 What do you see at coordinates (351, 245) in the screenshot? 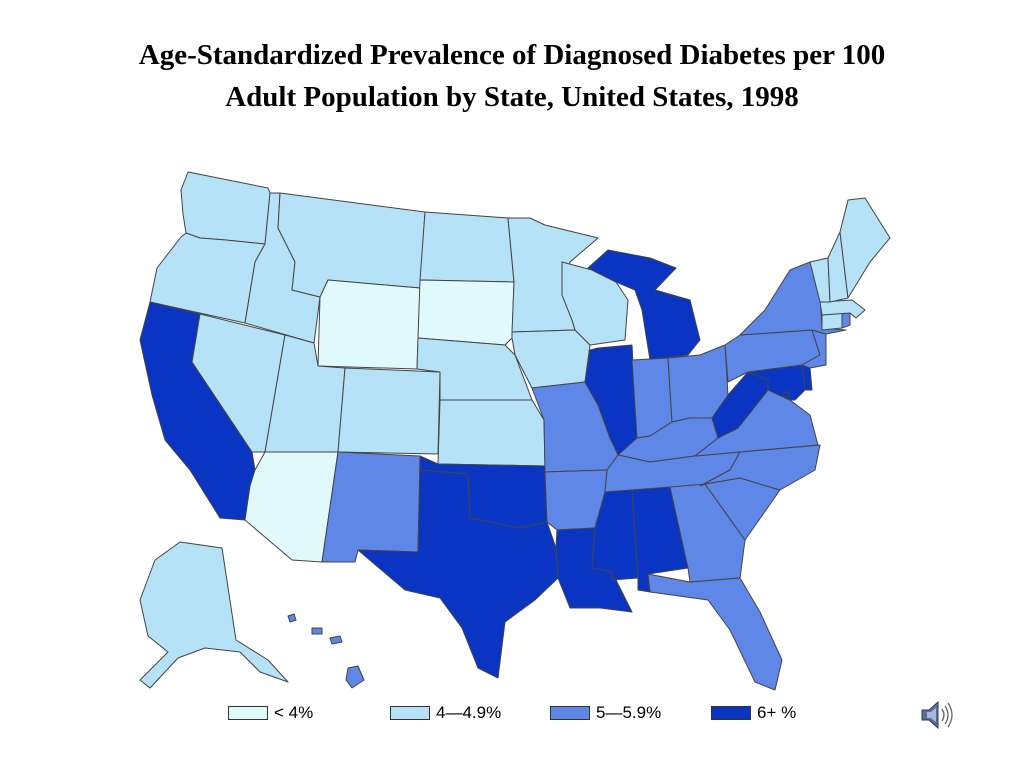
I see `state-montana` at bounding box center [351, 245].